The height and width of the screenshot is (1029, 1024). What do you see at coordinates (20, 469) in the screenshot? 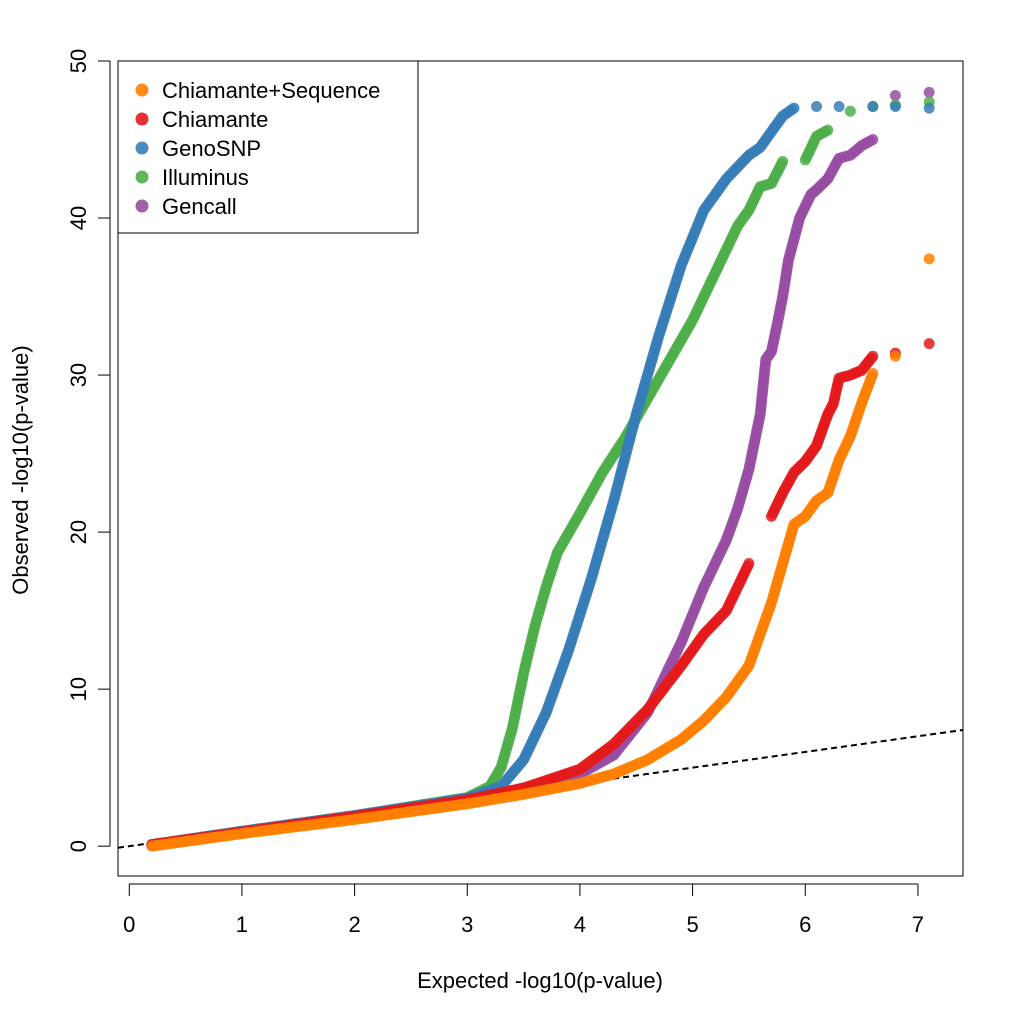
I see `y-axis-label: Observed -log10(p-value)` at bounding box center [20, 469].